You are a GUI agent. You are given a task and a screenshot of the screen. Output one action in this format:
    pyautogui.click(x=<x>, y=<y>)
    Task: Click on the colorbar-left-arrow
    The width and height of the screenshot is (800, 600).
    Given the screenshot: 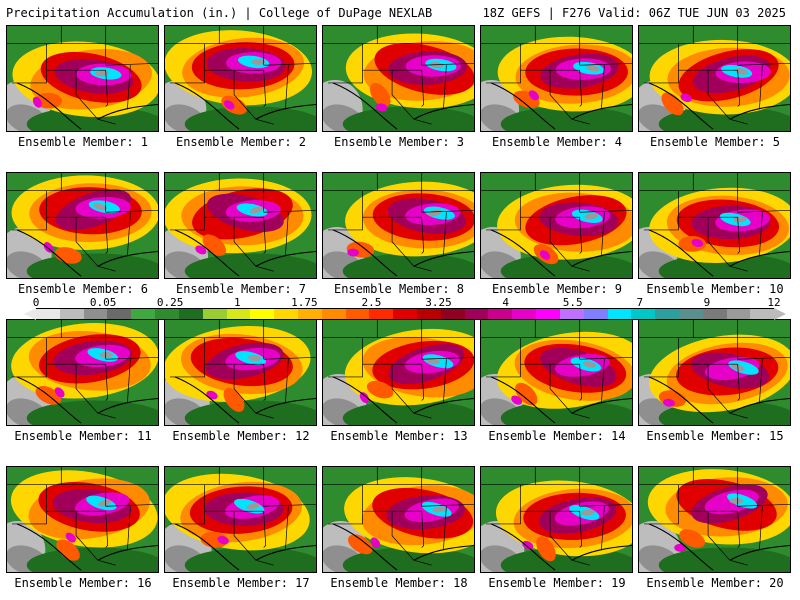 What is the action you would take?
    pyautogui.click(x=30, y=314)
    